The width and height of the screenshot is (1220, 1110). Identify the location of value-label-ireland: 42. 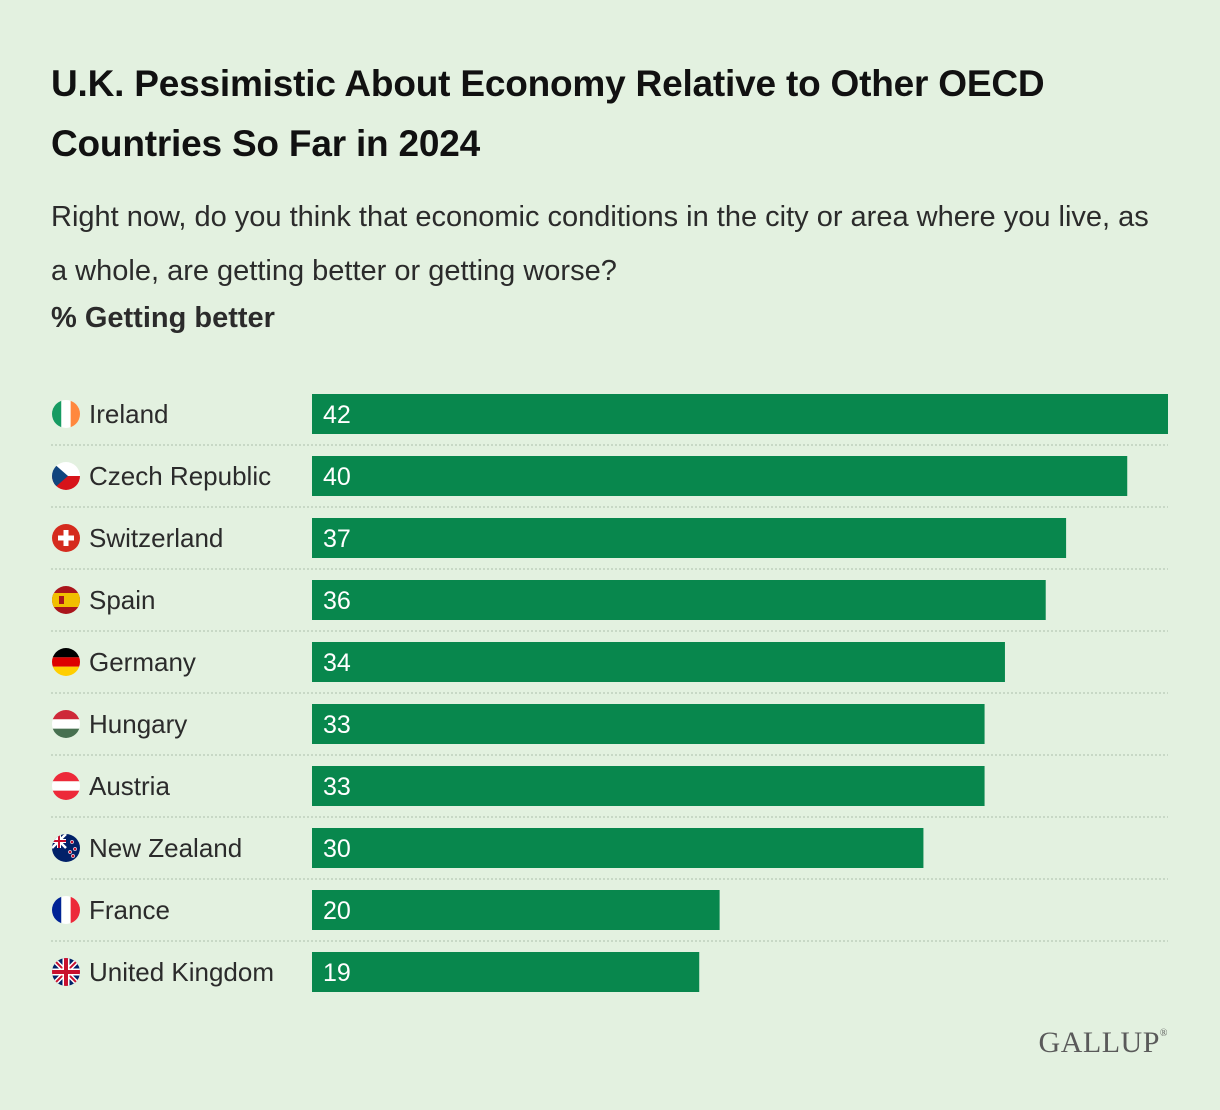
(337, 415).